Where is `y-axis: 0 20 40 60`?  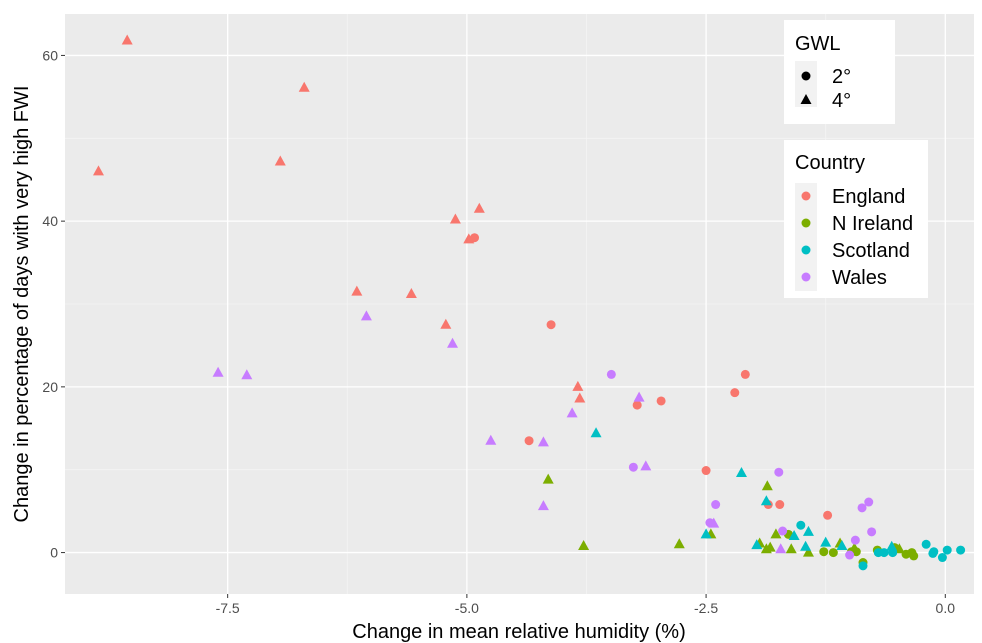
y-axis: 0 20 40 60 is located at coordinates (53, 304).